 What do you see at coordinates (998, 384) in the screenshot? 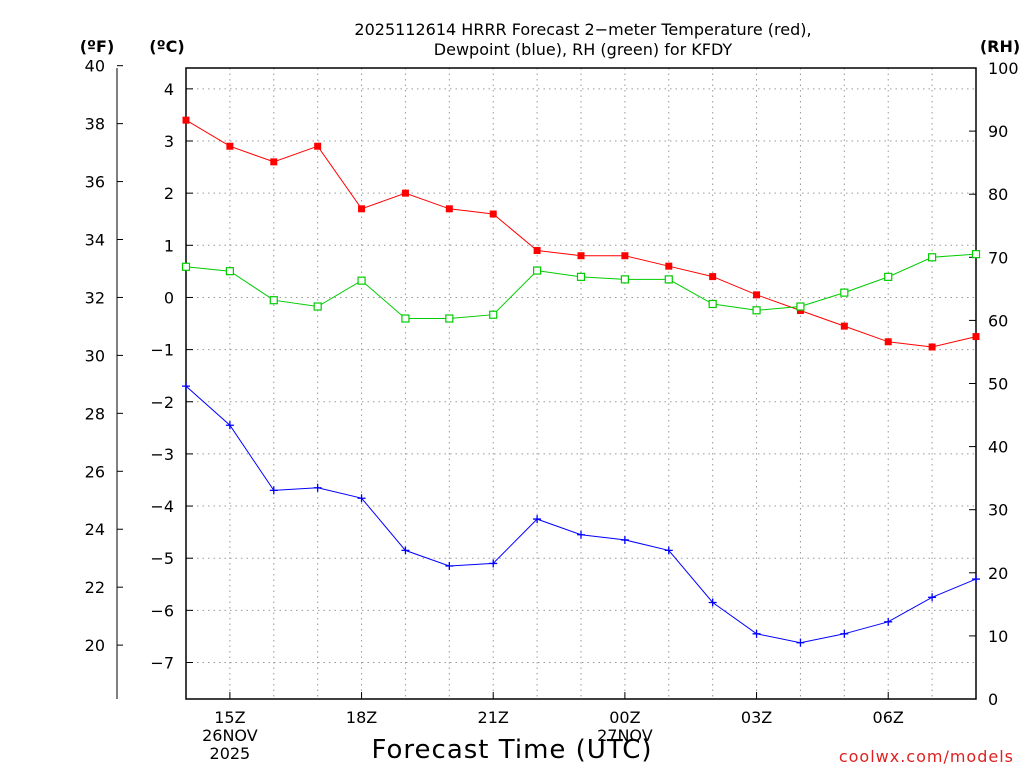
I see `rh-tick-label: 50` at bounding box center [998, 384].